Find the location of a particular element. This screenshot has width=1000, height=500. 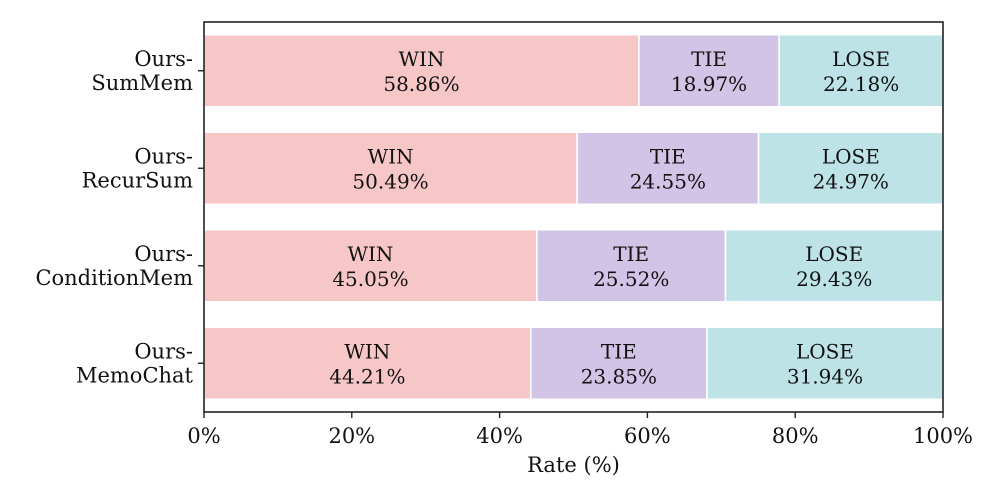

x-tick-label-4: 80% is located at coordinates (795, 436).